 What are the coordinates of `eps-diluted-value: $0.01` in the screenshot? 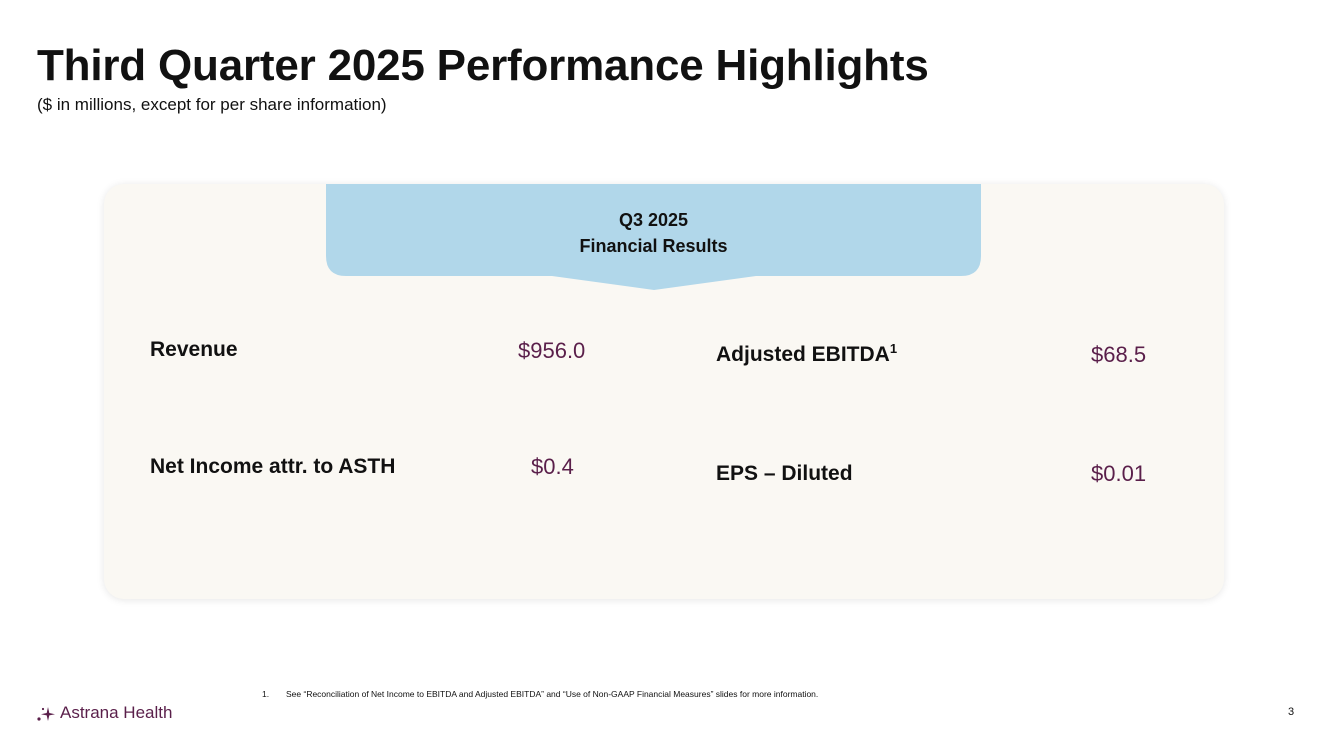 It's located at (1119, 473).